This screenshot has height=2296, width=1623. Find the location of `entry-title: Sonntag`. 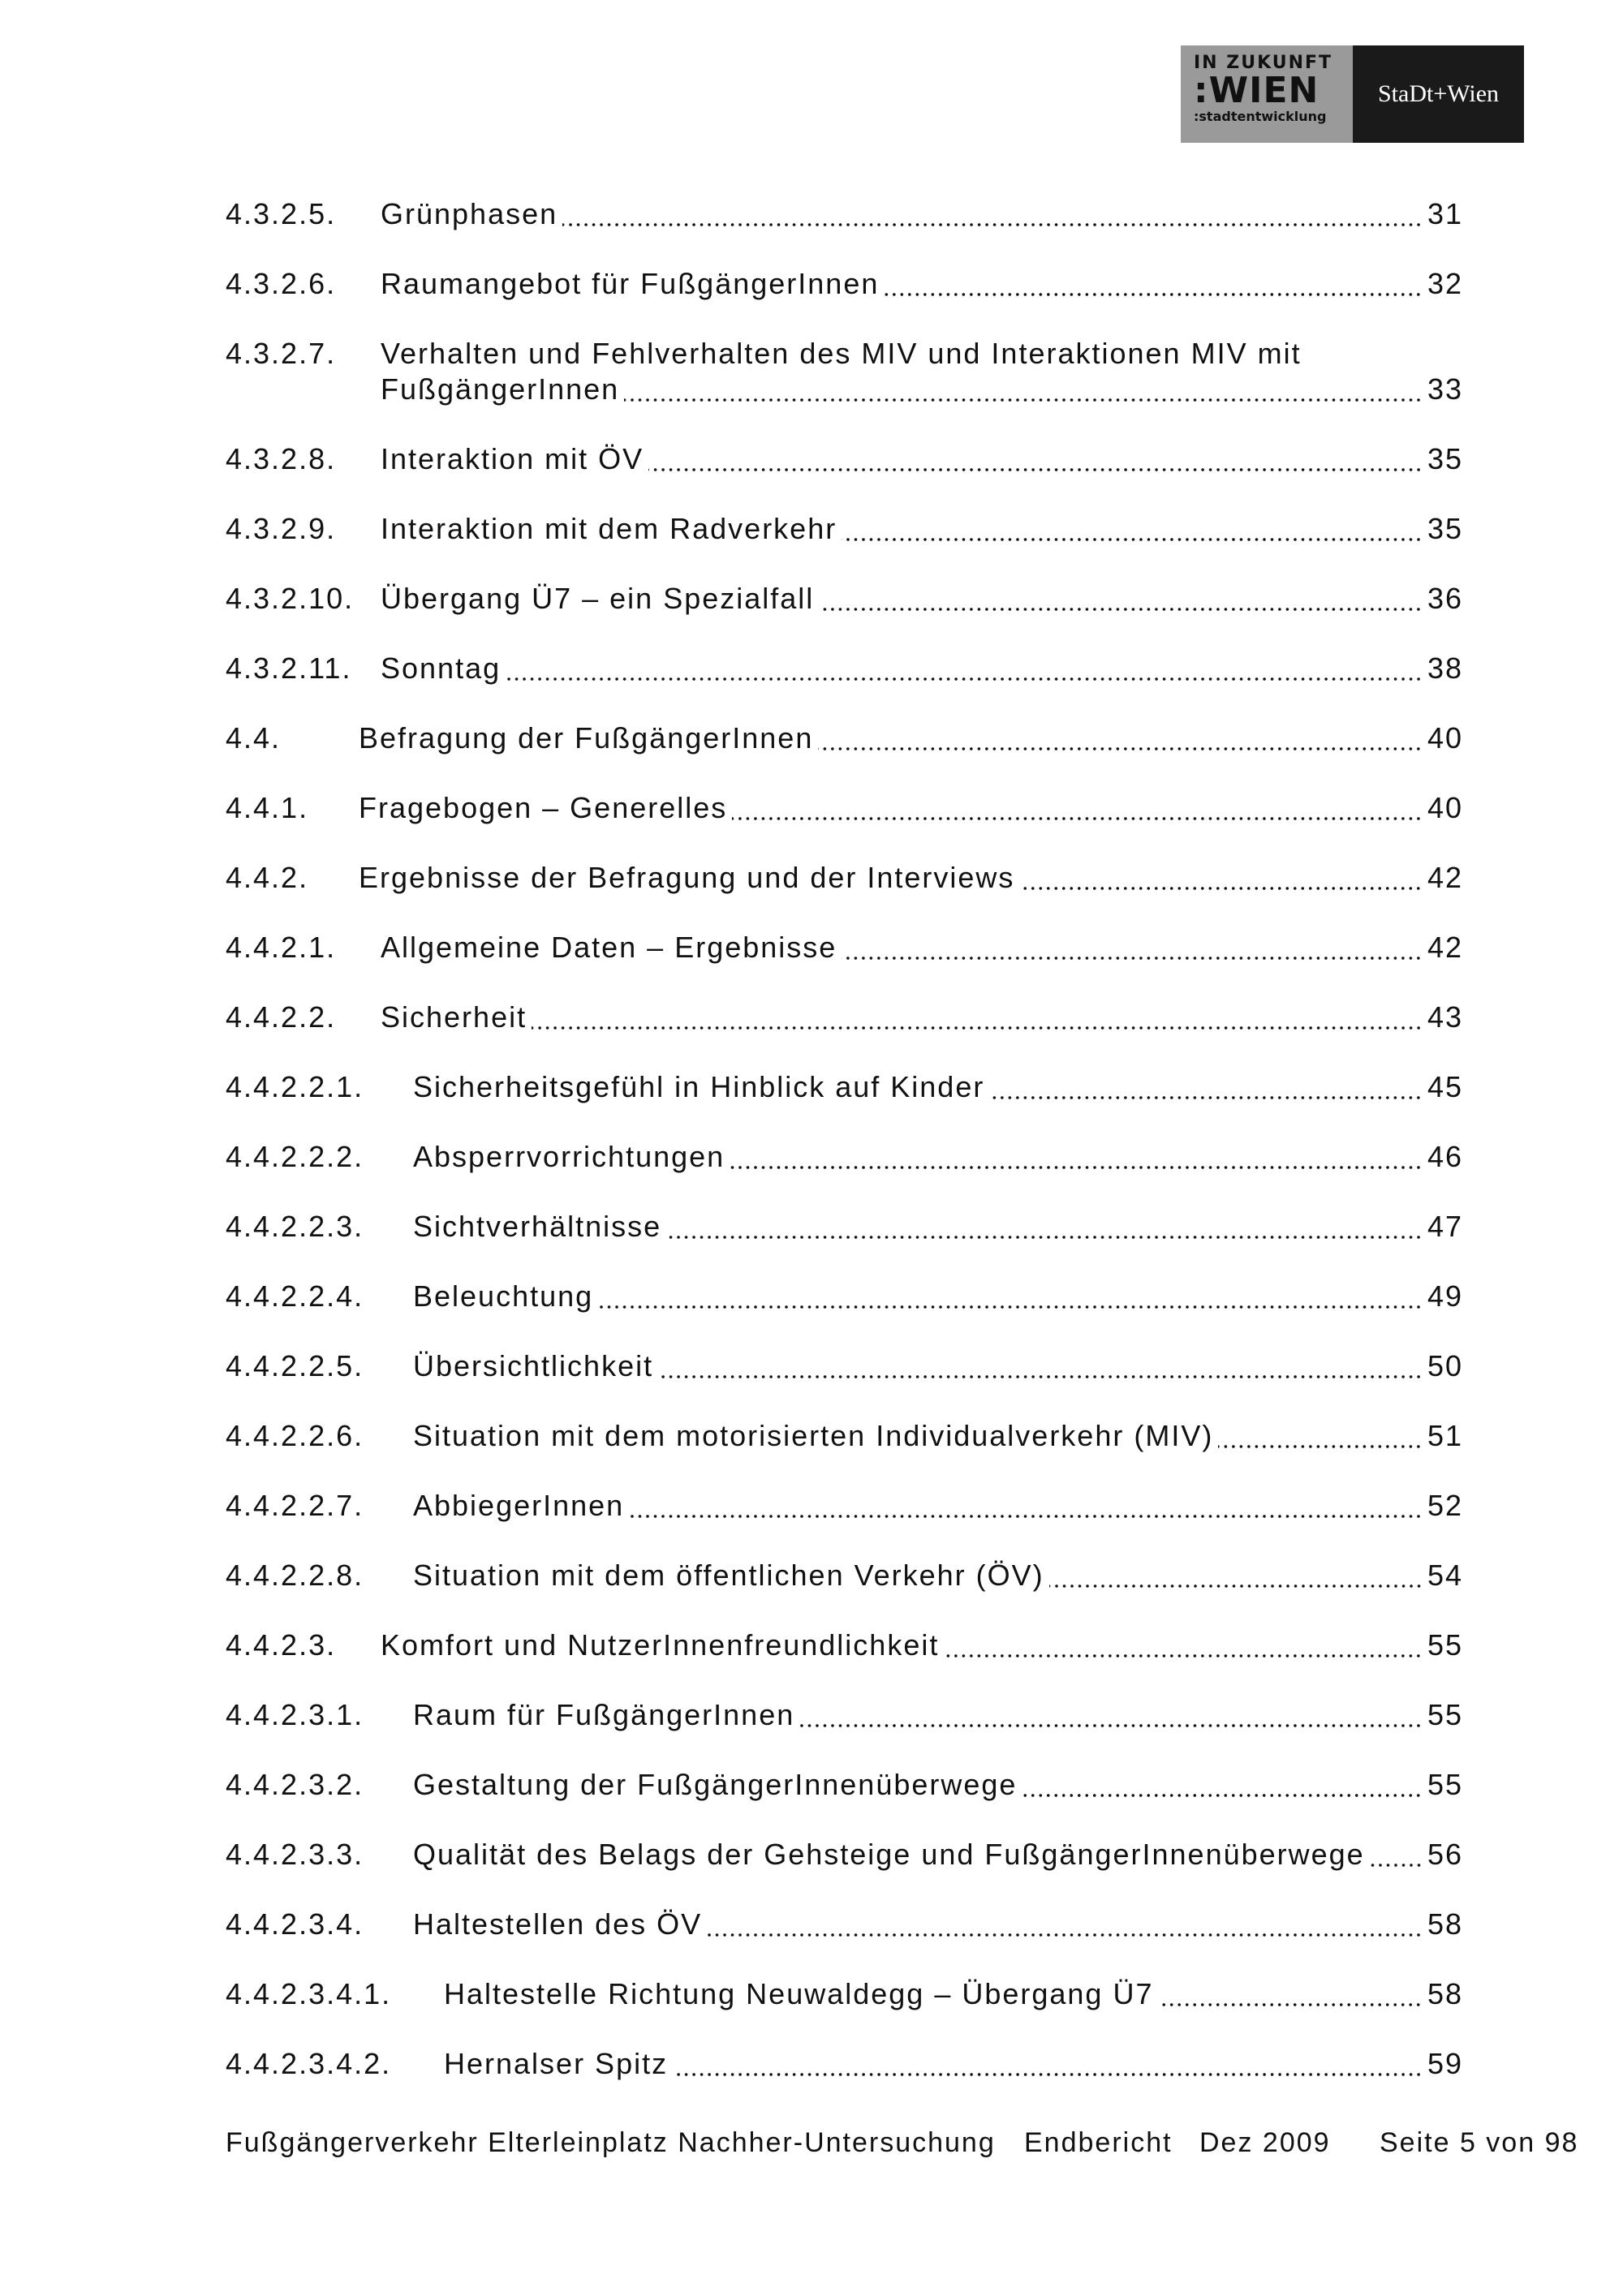

entry-title: Sonntag is located at coordinates (441, 668).